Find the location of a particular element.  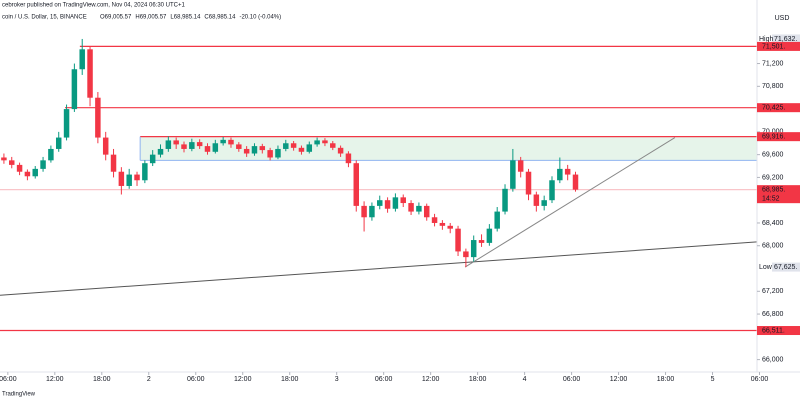

ohlc-value: -20.10 (-0.04%) is located at coordinates (260, 18).